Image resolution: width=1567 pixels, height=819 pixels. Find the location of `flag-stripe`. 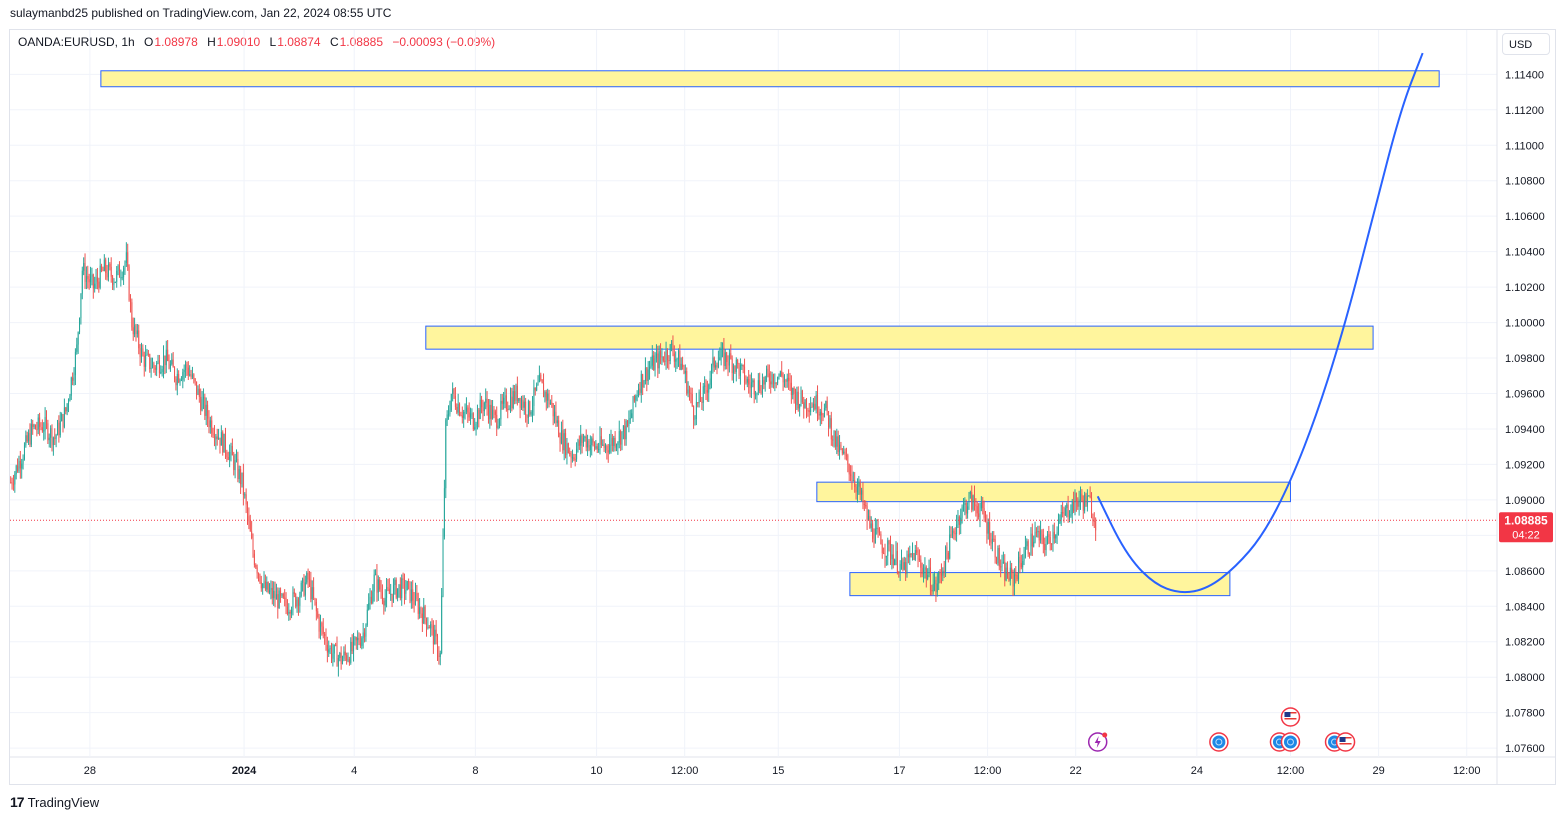

flag-stripe is located at coordinates (1290, 719).